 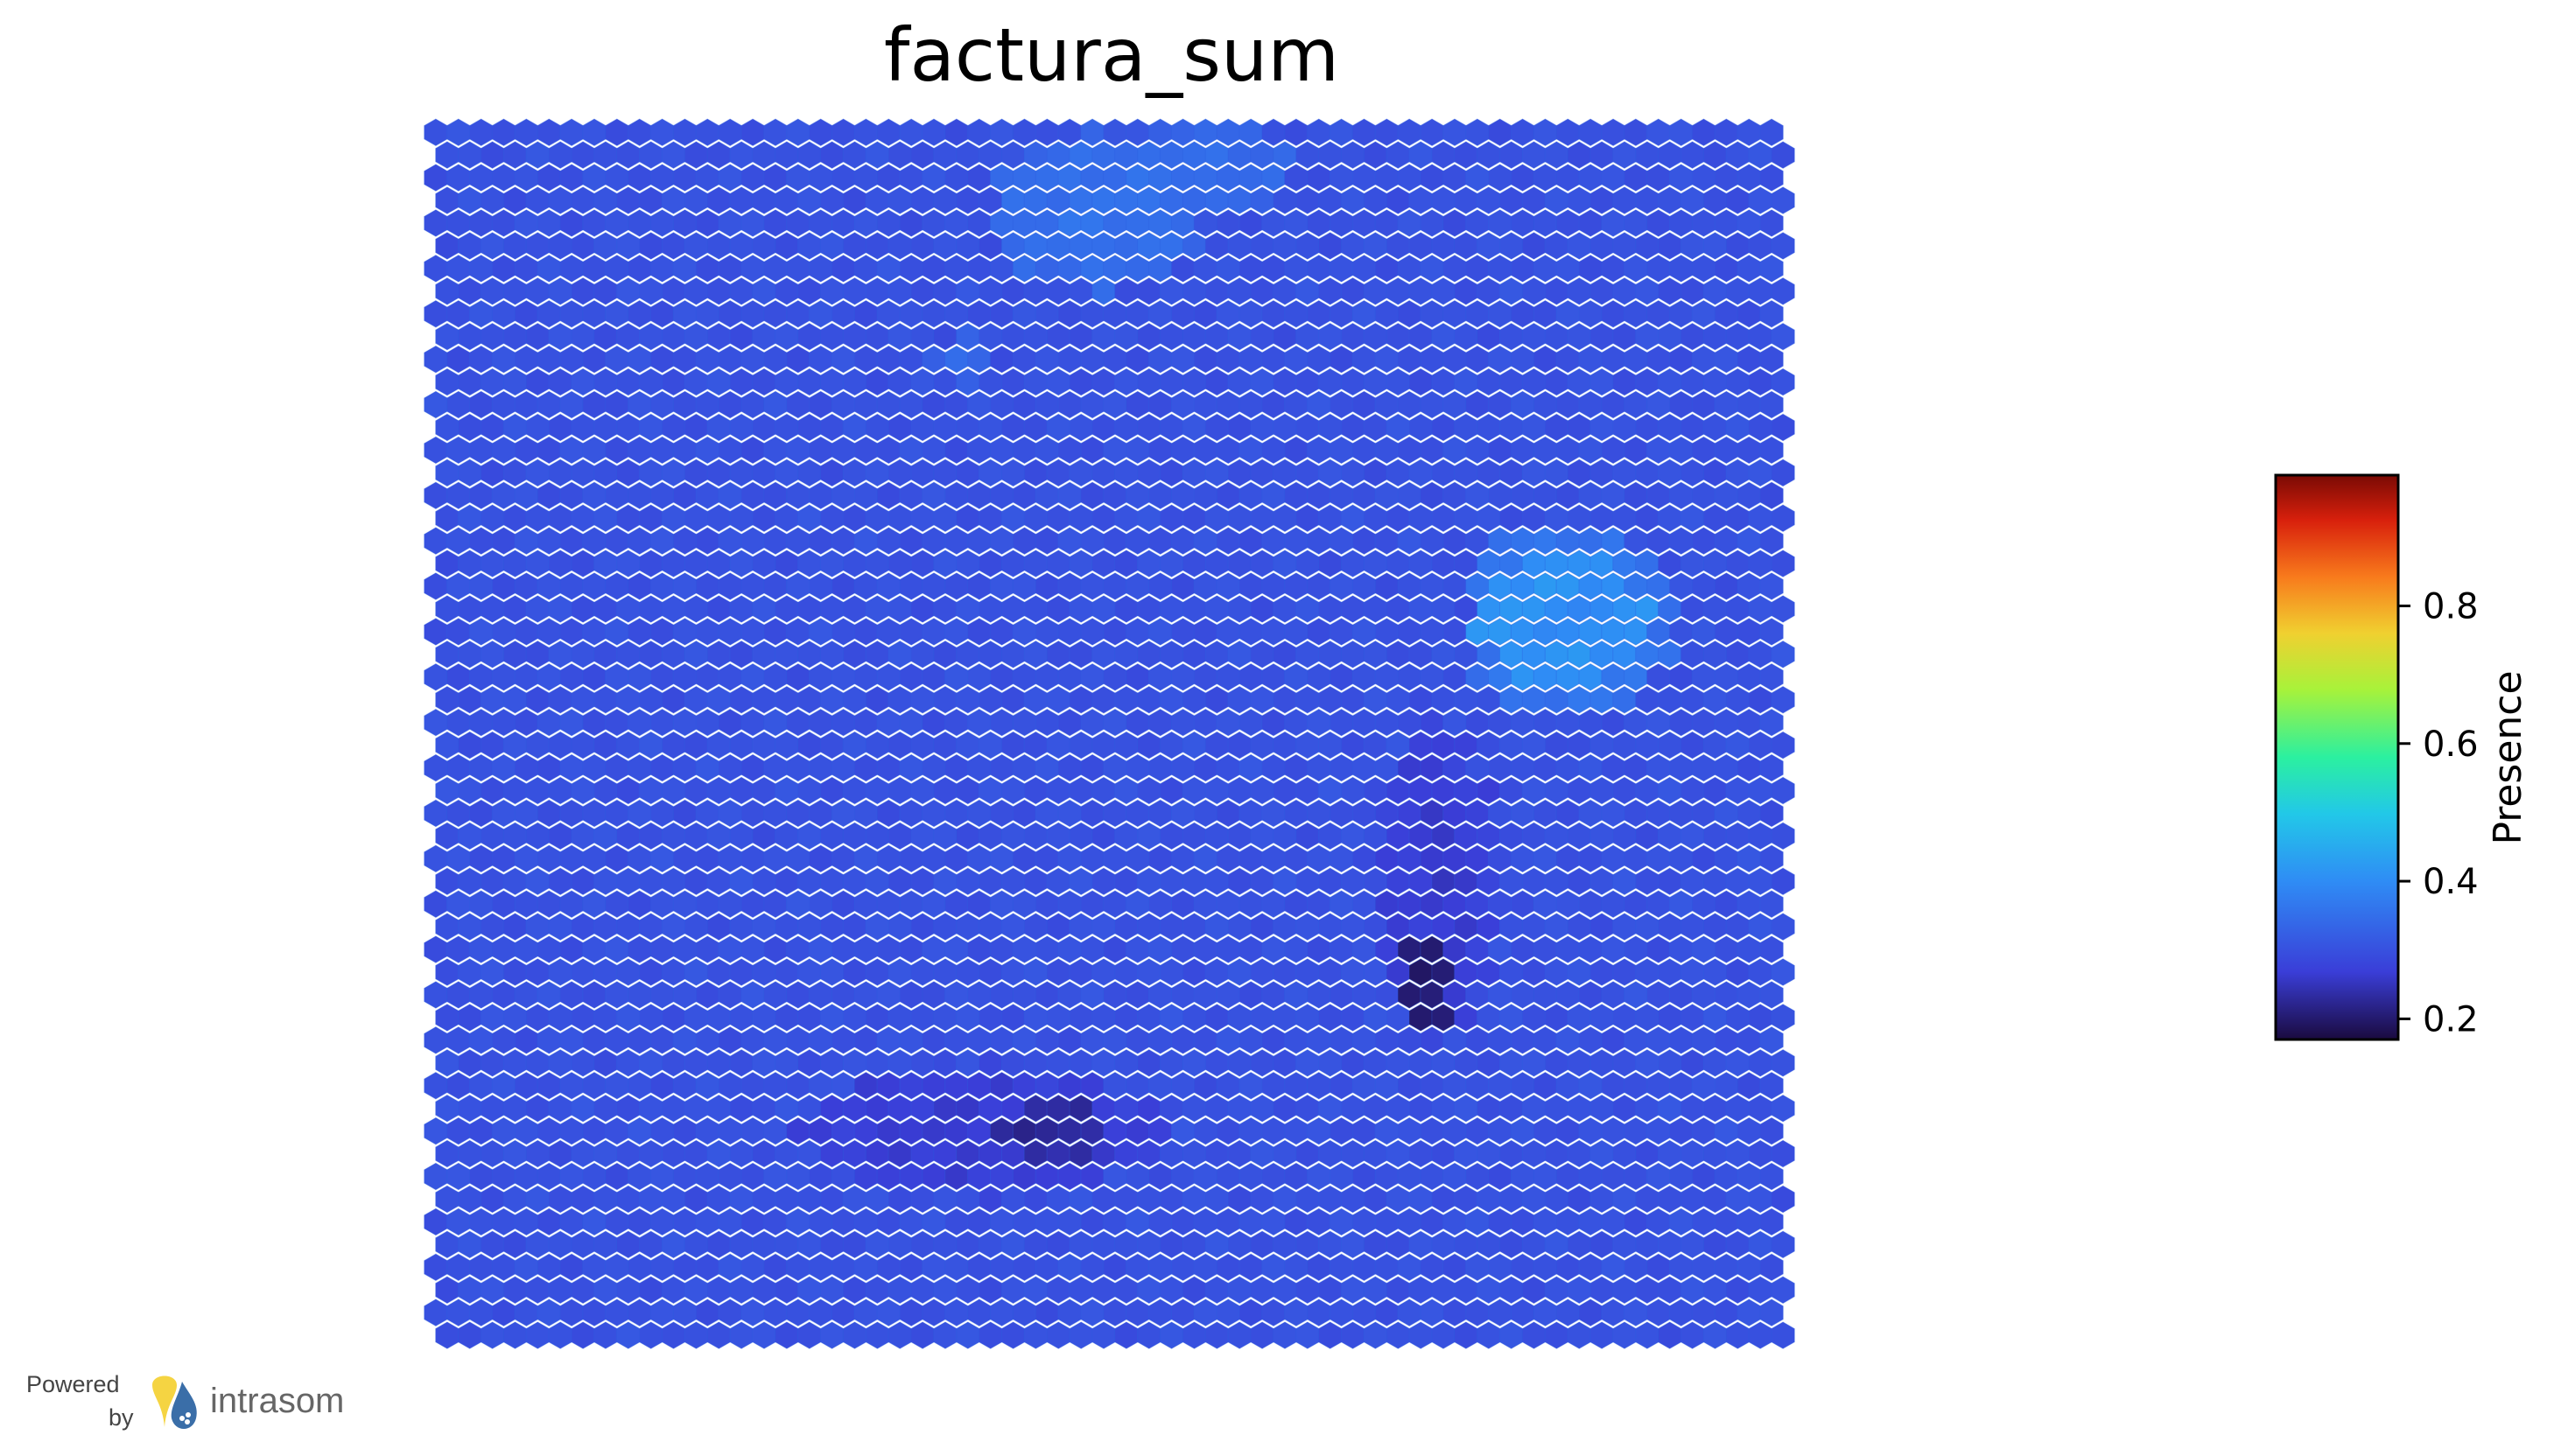 What do you see at coordinates (2451, 882) in the screenshot?
I see `colorbar-tick-label: 0.4` at bounding box center [2451, 882].